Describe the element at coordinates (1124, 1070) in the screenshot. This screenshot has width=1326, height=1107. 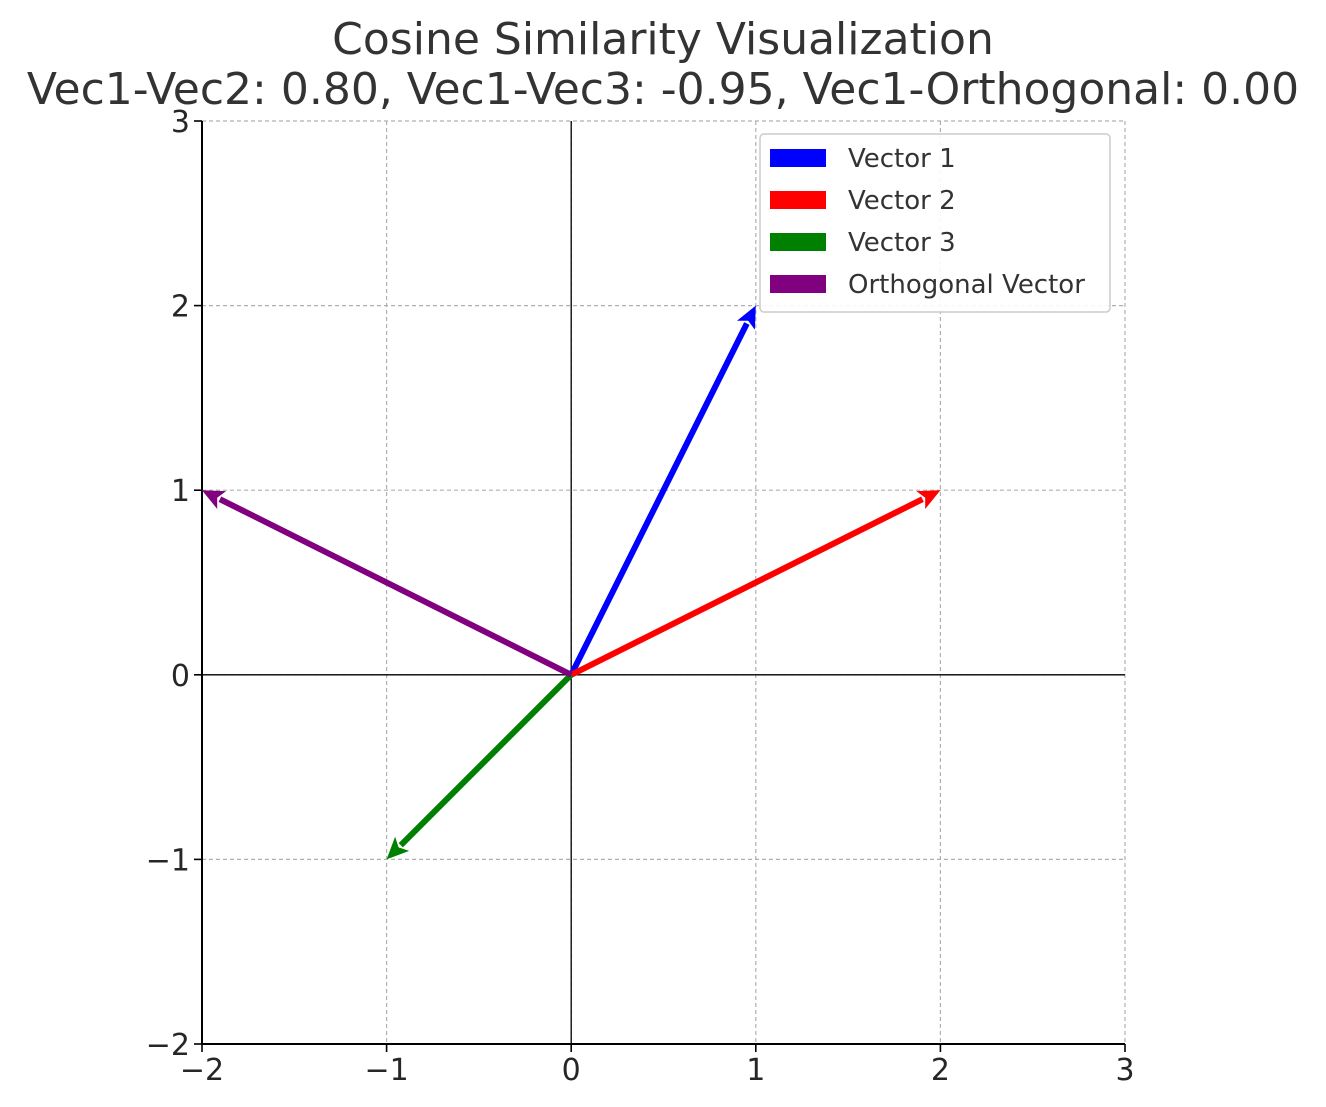
I see `x-tick-label: 3` at that location.